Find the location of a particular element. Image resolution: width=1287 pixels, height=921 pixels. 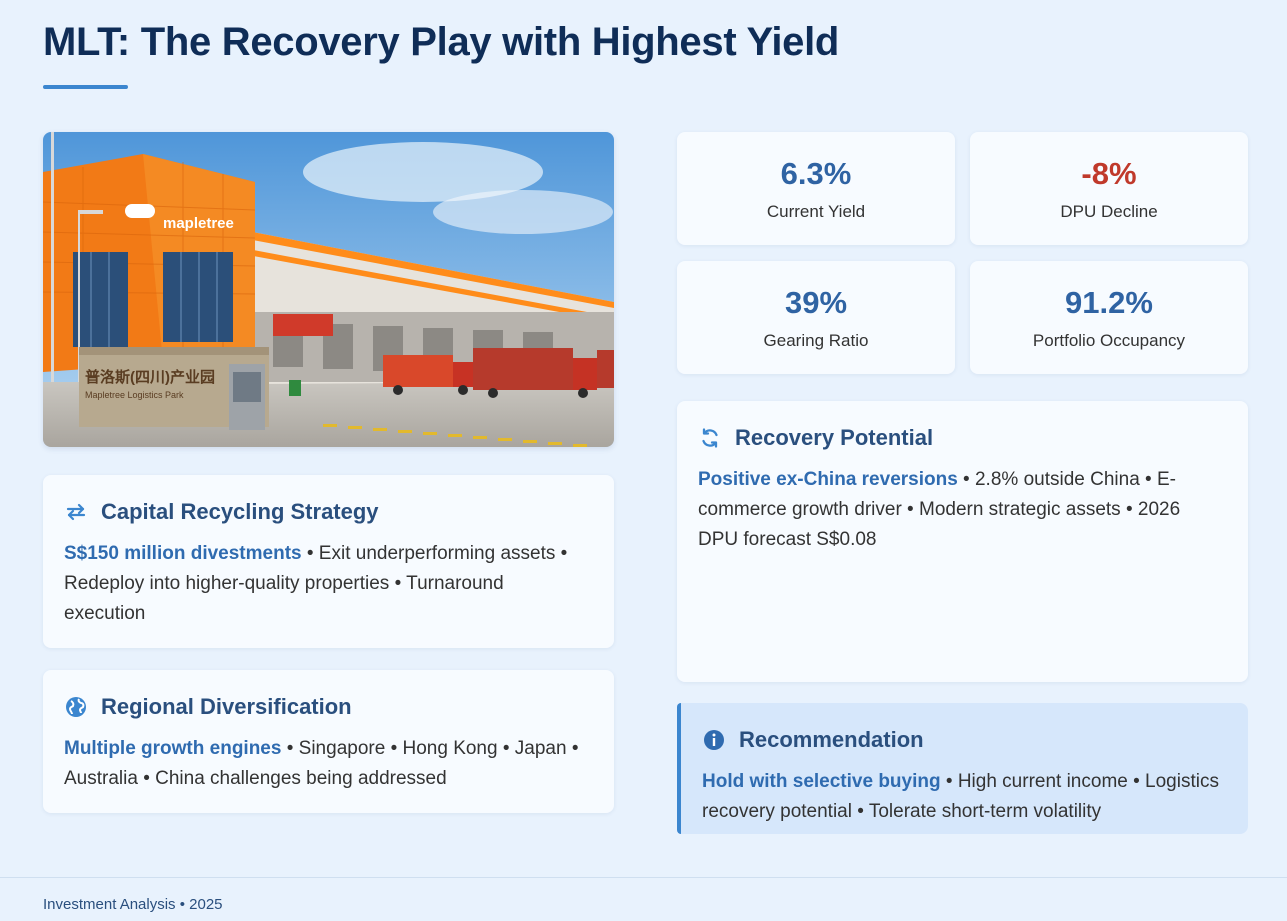

card-title: Capital Recycling Strategy is located at coordinates (240, 511).